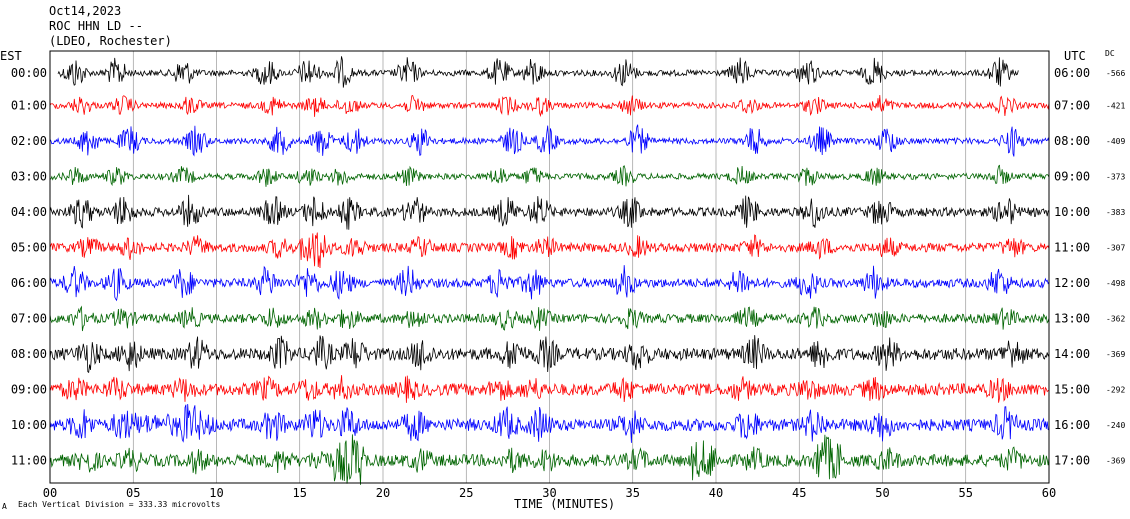  Describe the element at coordinates (29, 141) in the screenshot. I see `est-label-0200: 02:00` at that location.